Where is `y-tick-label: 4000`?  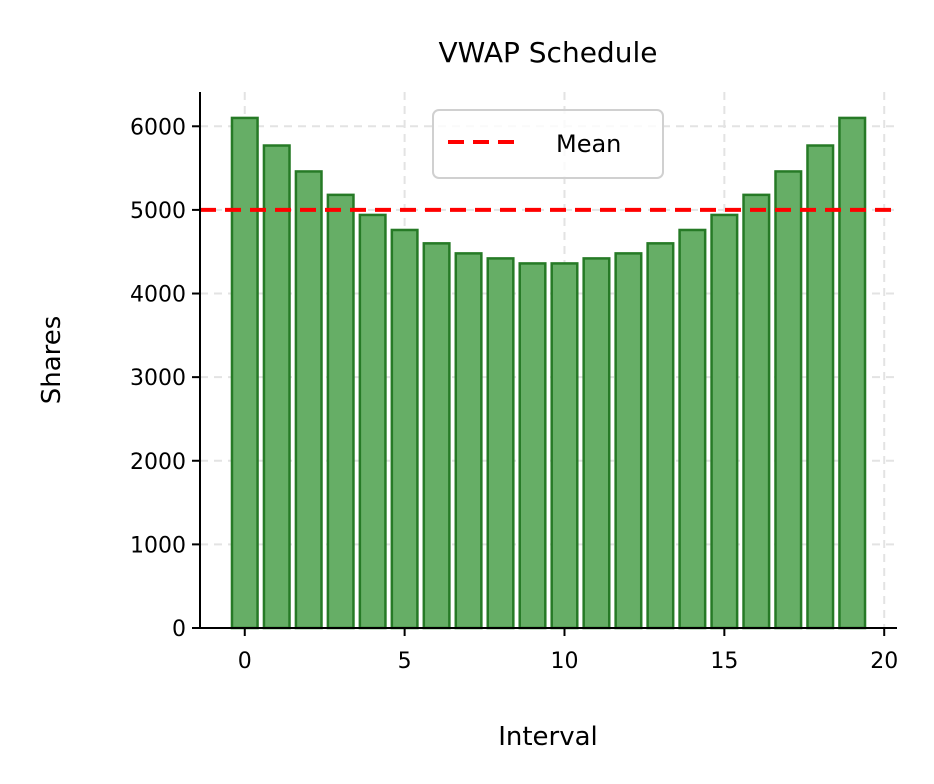 y-tick-label: 4000 is located at coordinates (158, 295).